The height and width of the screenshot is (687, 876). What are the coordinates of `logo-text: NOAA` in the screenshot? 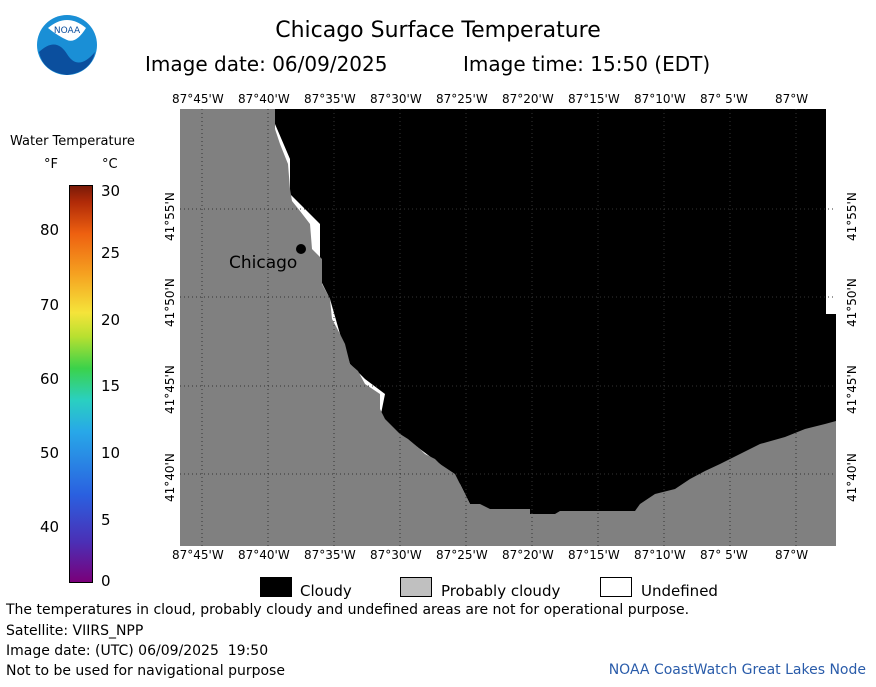 It's located at (67, 31).